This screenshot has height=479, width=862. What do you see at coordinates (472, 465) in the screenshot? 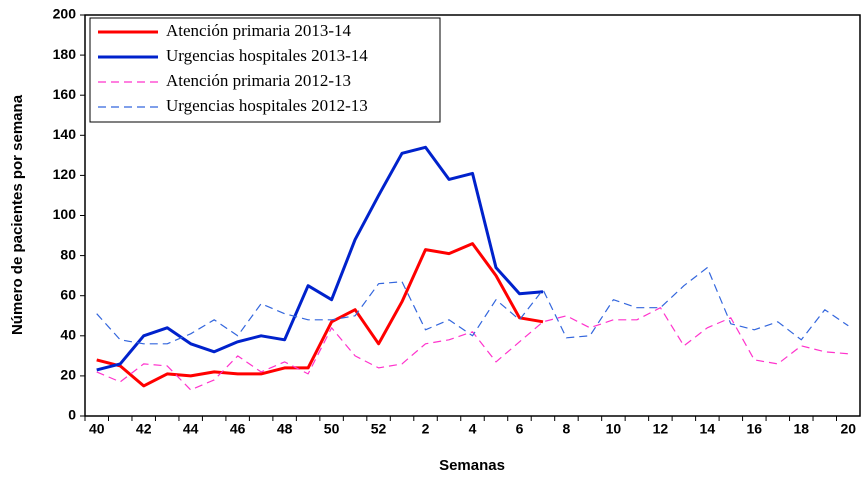
I see `x-axis-label: Semanas` at bounding box center [472, 465].